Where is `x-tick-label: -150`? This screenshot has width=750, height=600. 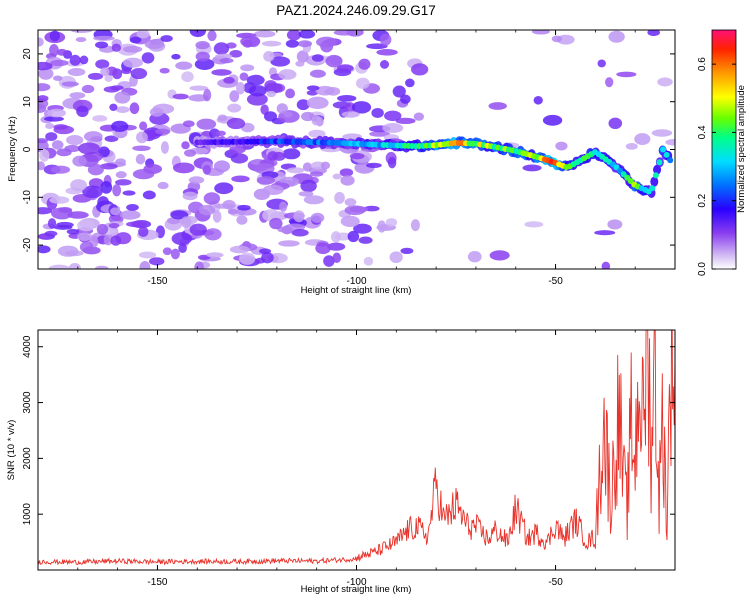 x-tick-label: -150 is located at coordinates (157, 281).